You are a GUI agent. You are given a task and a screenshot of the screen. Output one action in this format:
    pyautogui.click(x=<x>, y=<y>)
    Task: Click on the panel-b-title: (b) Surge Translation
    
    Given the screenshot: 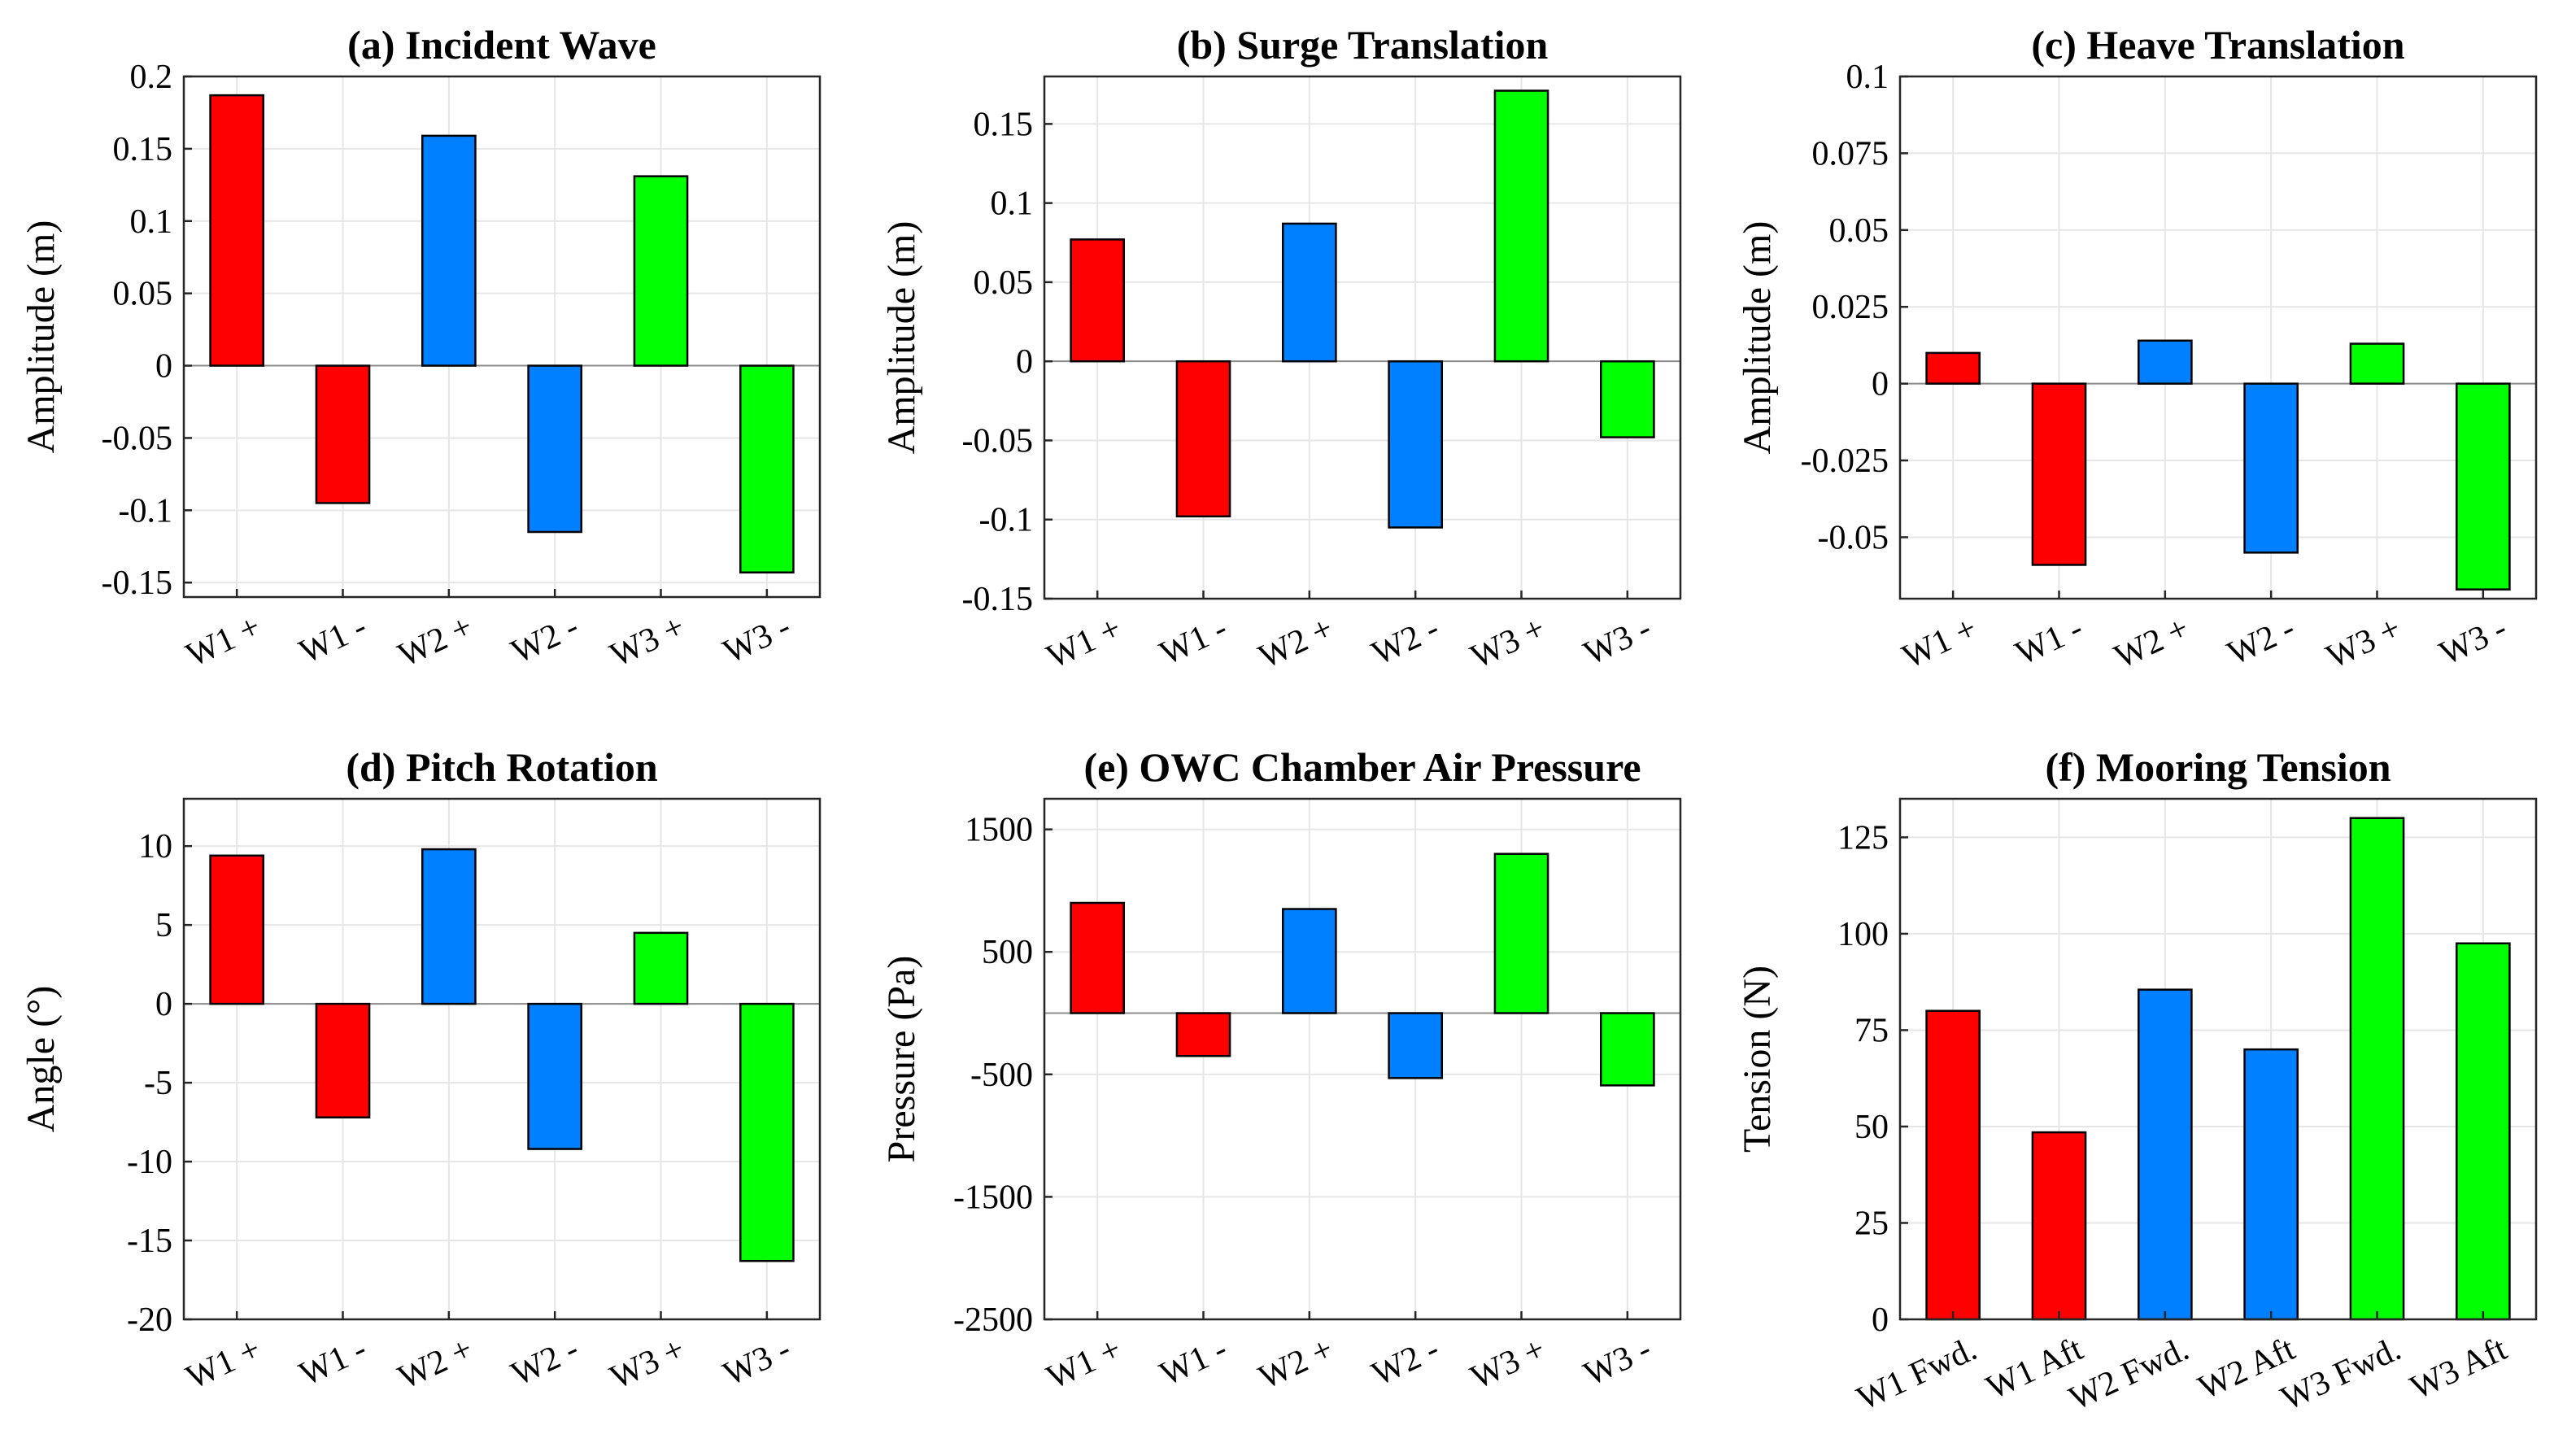 What is the action you would take?
    pyautogui.click(x=1363, y=45)
    